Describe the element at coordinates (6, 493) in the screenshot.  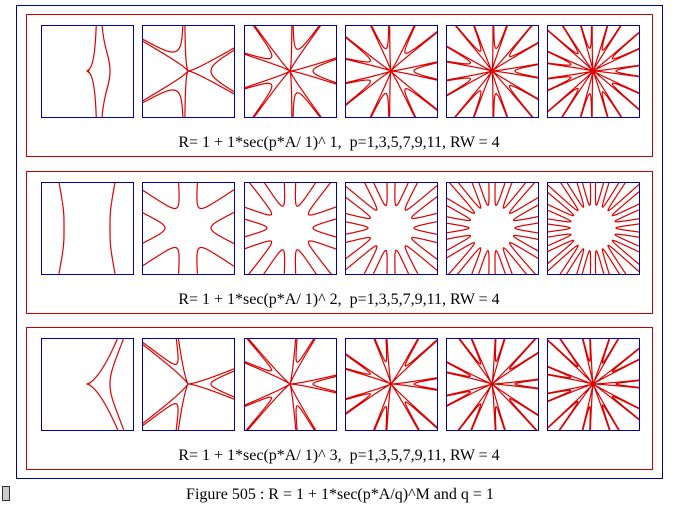
I see `icon` at that location.